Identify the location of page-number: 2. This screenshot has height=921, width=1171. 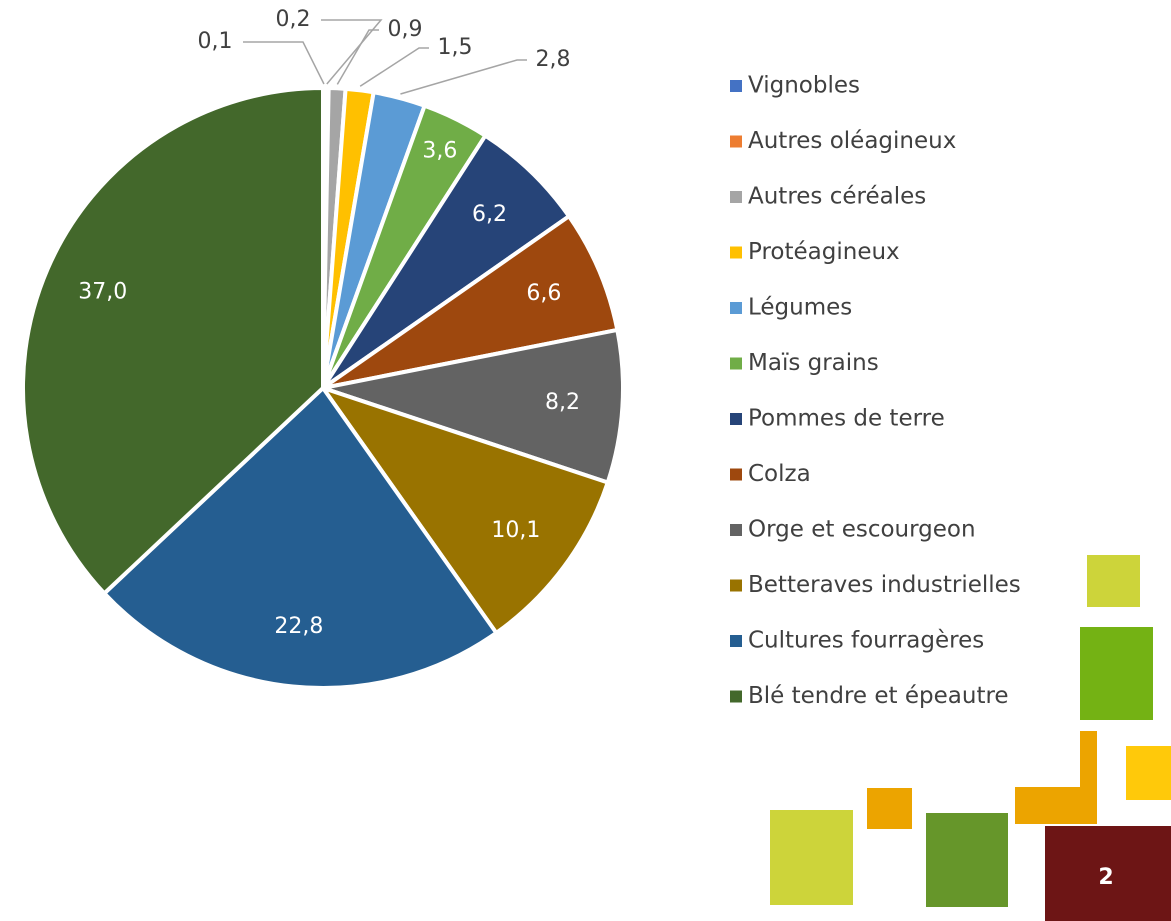
(1105, 877).